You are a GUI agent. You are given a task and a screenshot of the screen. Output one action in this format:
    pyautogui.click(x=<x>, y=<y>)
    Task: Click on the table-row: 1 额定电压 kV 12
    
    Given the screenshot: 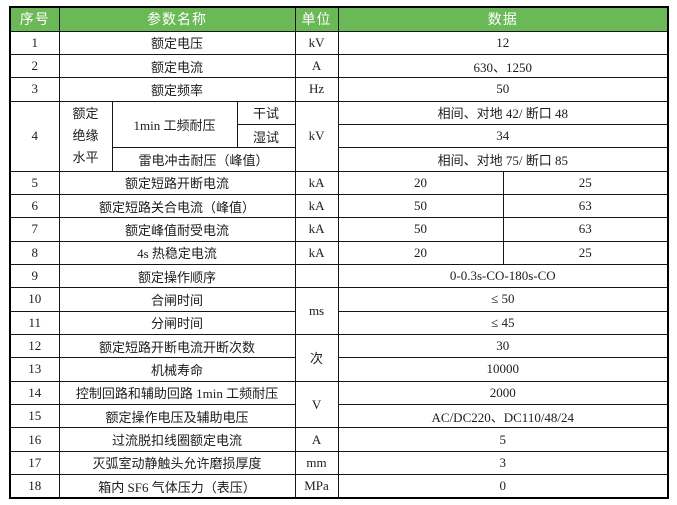 What is the action you would take?
    pyautogui.click(x=339, y=42)
    